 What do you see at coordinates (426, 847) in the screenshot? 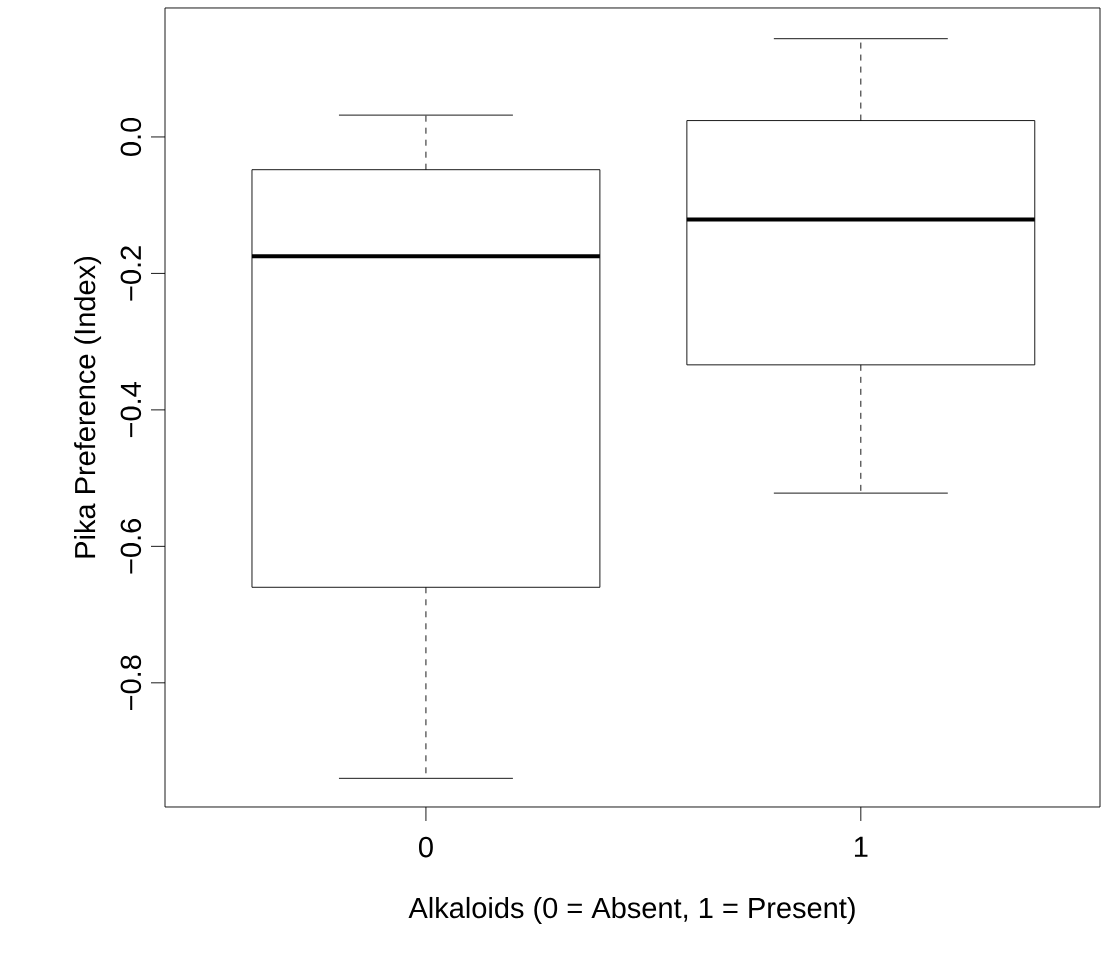
I see `x-tick-label: 0` at bounding box center [426, 847].